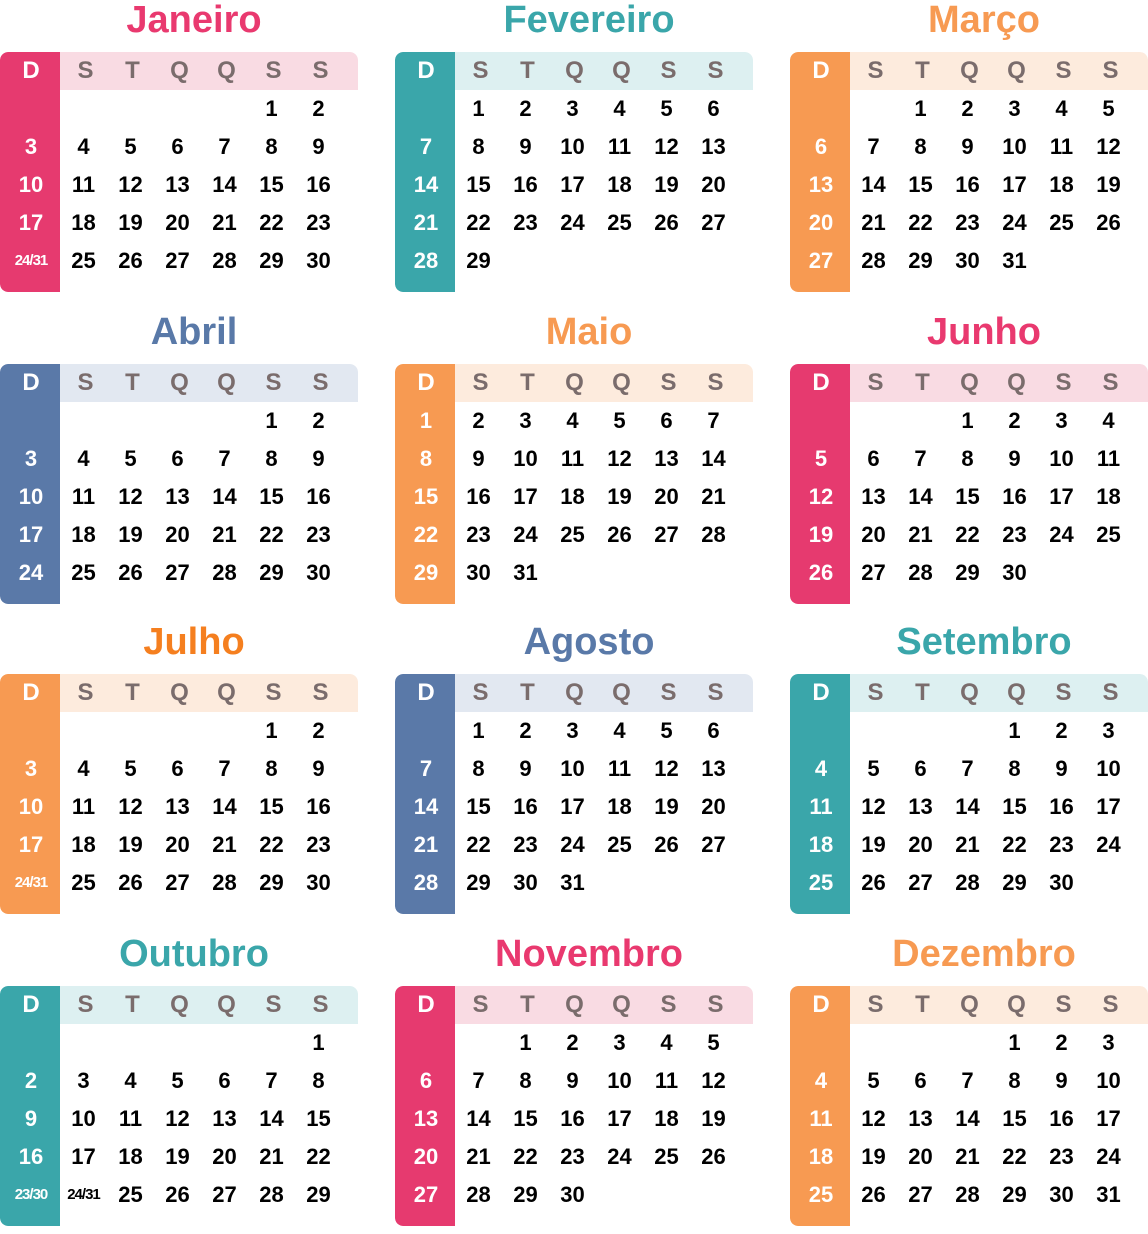  What do you see at coordinates (83, 496) in the screenshot?
I see `day-cell: 11` at bounding box center [83, 496].